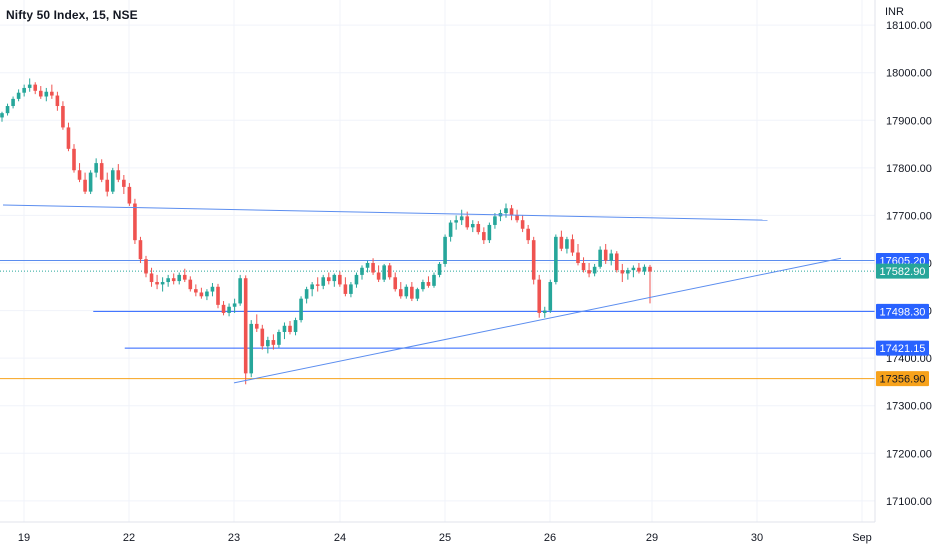  What do you see at coordinates (129, 538) in the screenshot?
I see `time-tick-label: 22` at bounding box center [129, 538].